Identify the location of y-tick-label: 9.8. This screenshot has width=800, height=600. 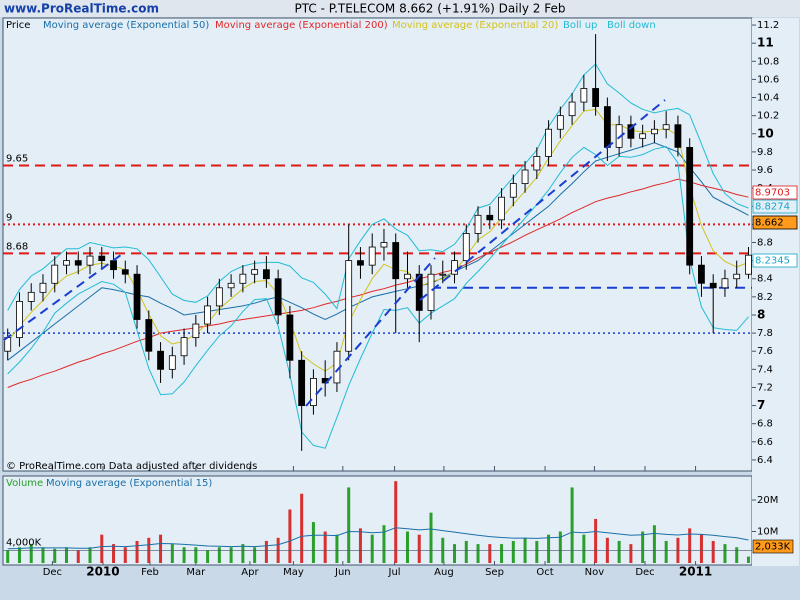
(765, 152).